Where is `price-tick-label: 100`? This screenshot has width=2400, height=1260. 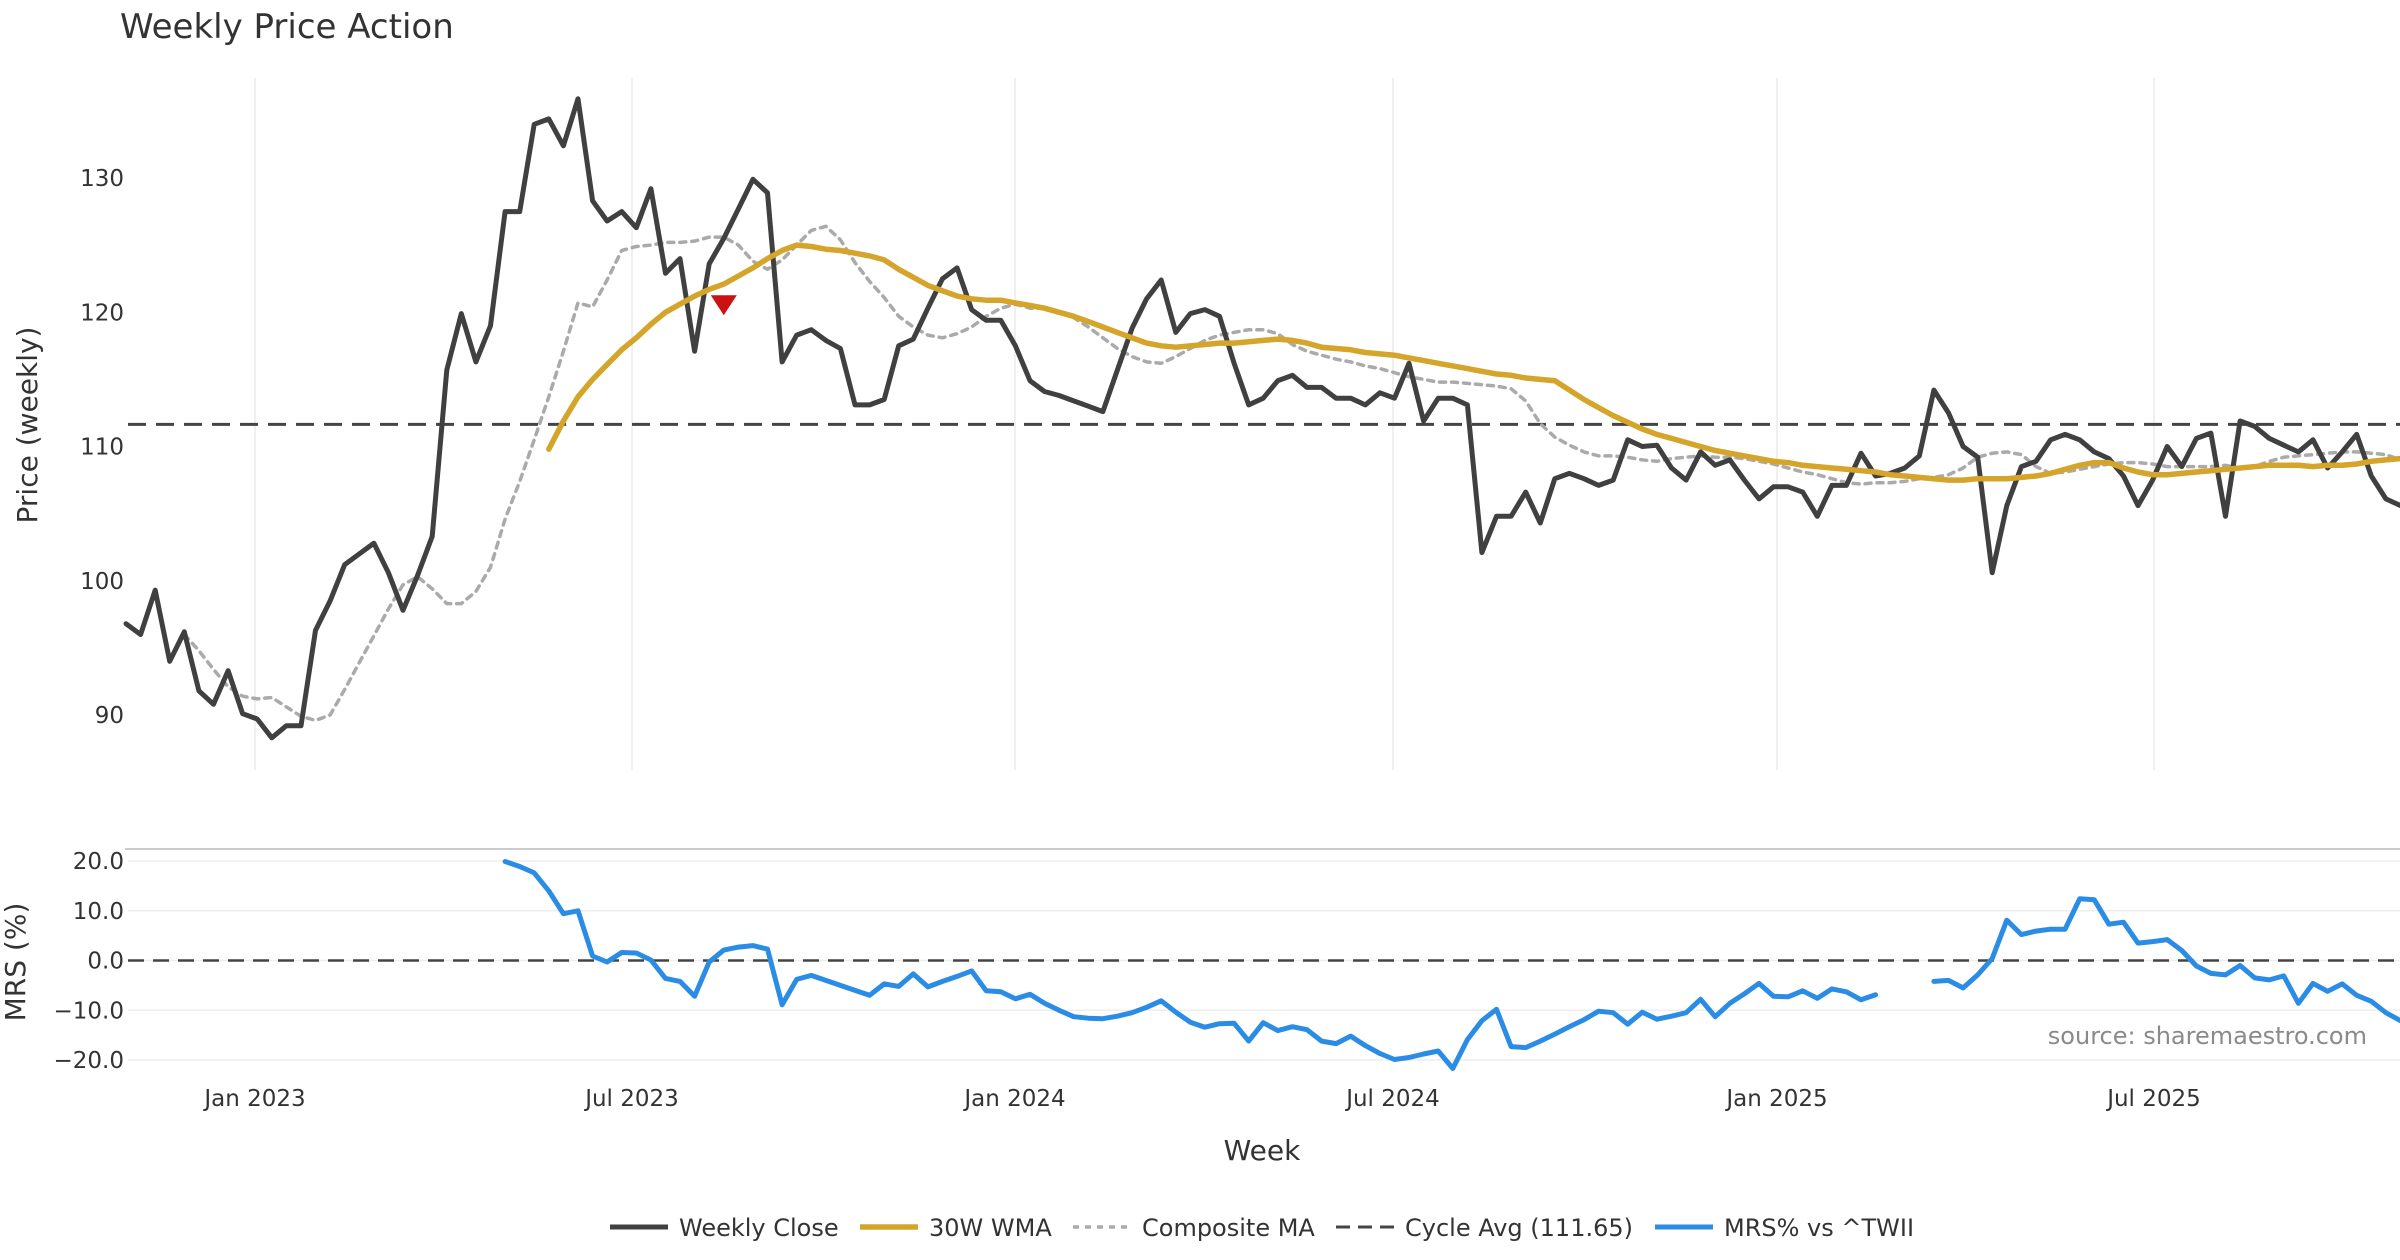 price-tick-label: 100 is located at coordinates (102, 582).